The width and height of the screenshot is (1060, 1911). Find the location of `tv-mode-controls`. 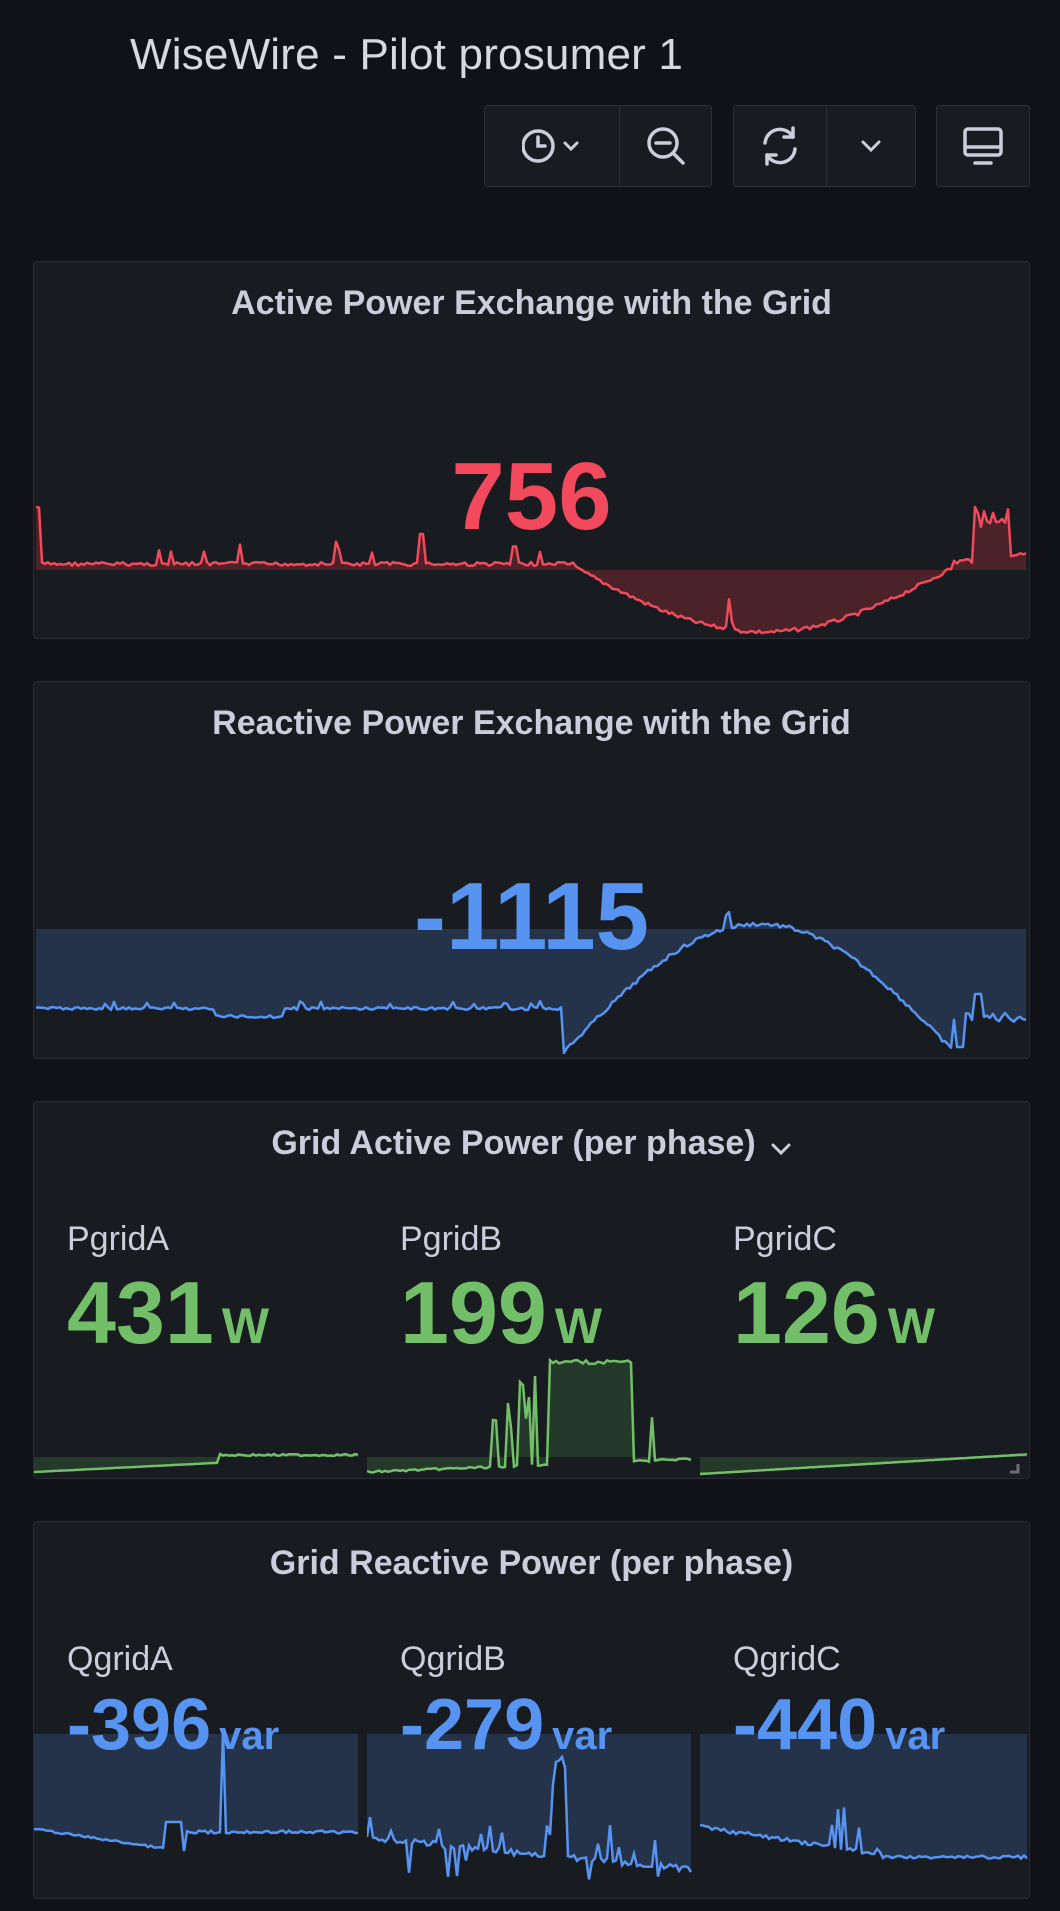

tv-mode-controls is located at coordinates (983, 146).